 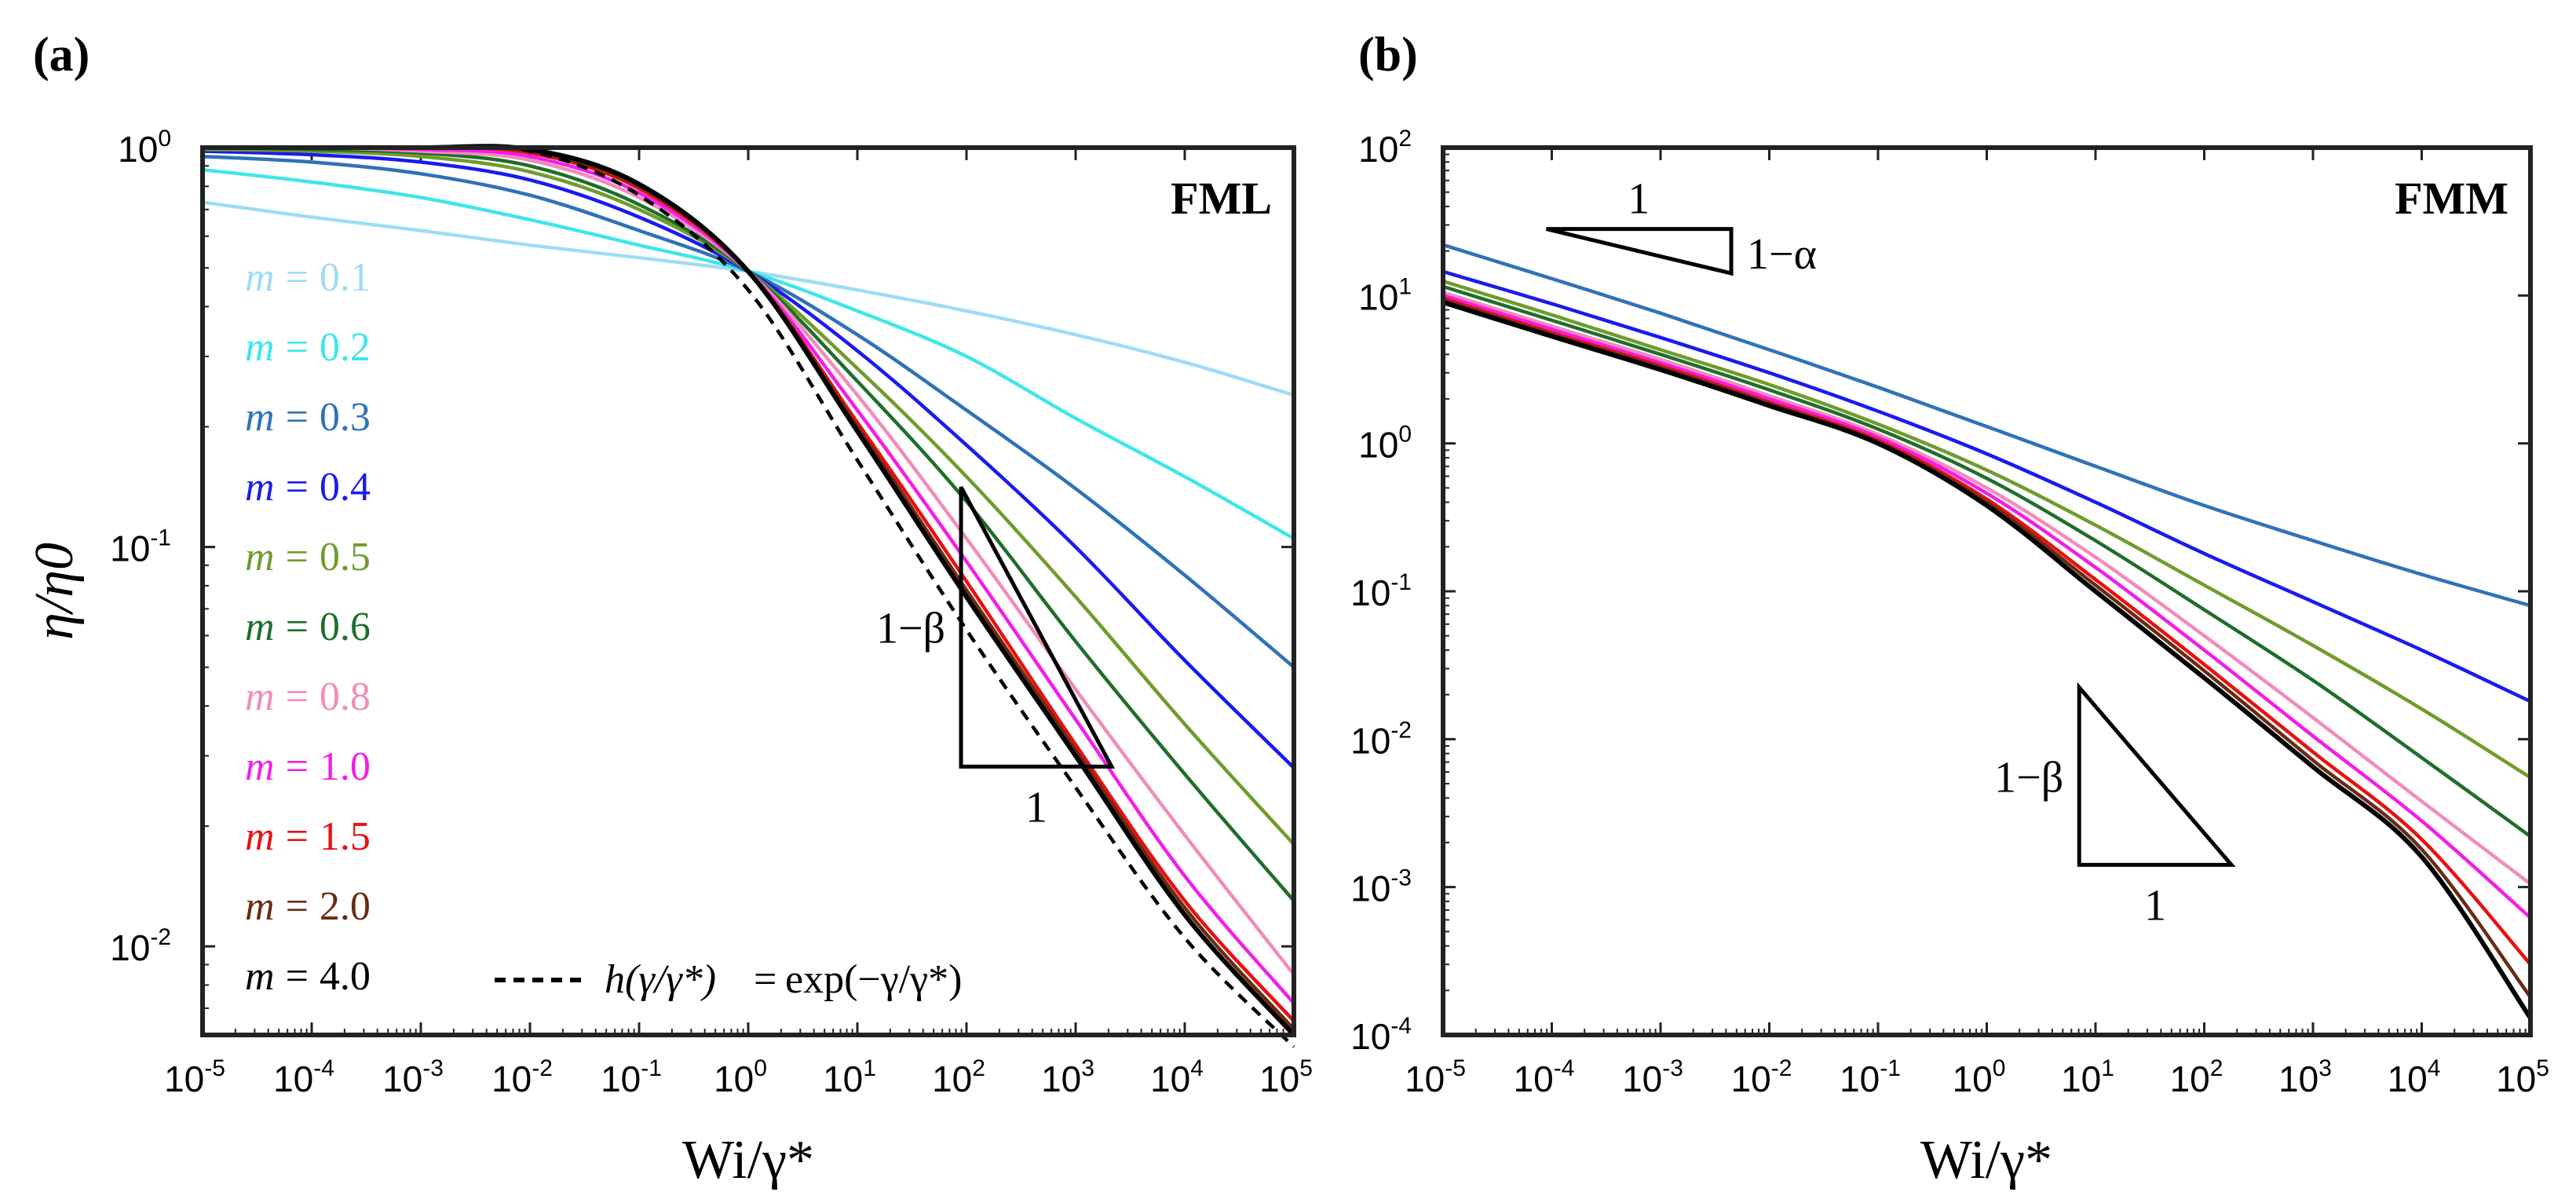 What do you see at coordinates (1036, 807) in the screenshot?
I see `panel-a-slope-run-label: 1` at bounding box center [1036, 807].